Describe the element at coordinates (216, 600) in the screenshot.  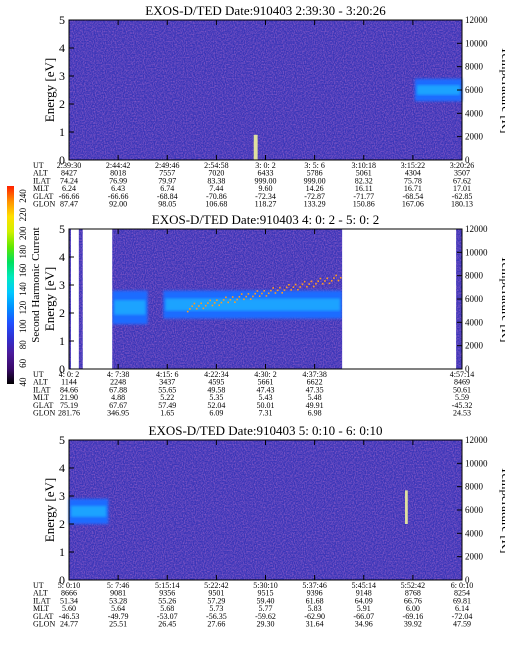
I see `ephemeris-value: 57.29` at that location.